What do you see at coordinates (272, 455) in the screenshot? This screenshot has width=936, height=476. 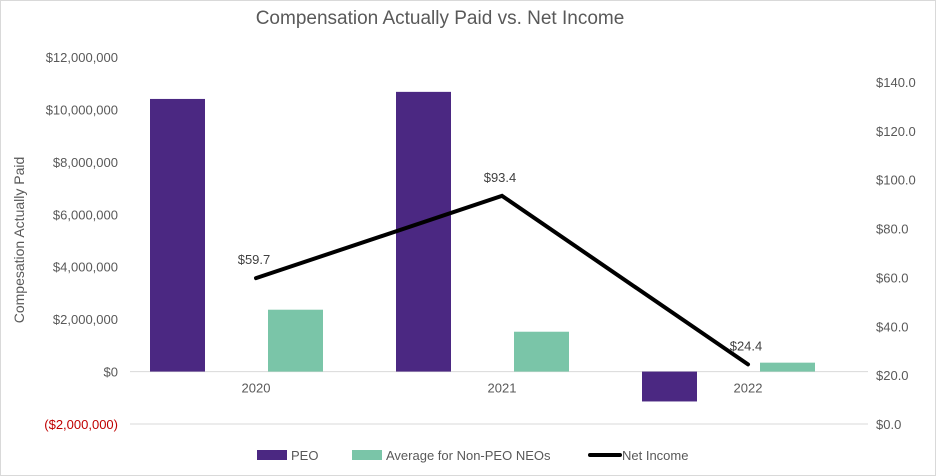 I see `legend-swatch-peo` at bounding box center [272, 455].